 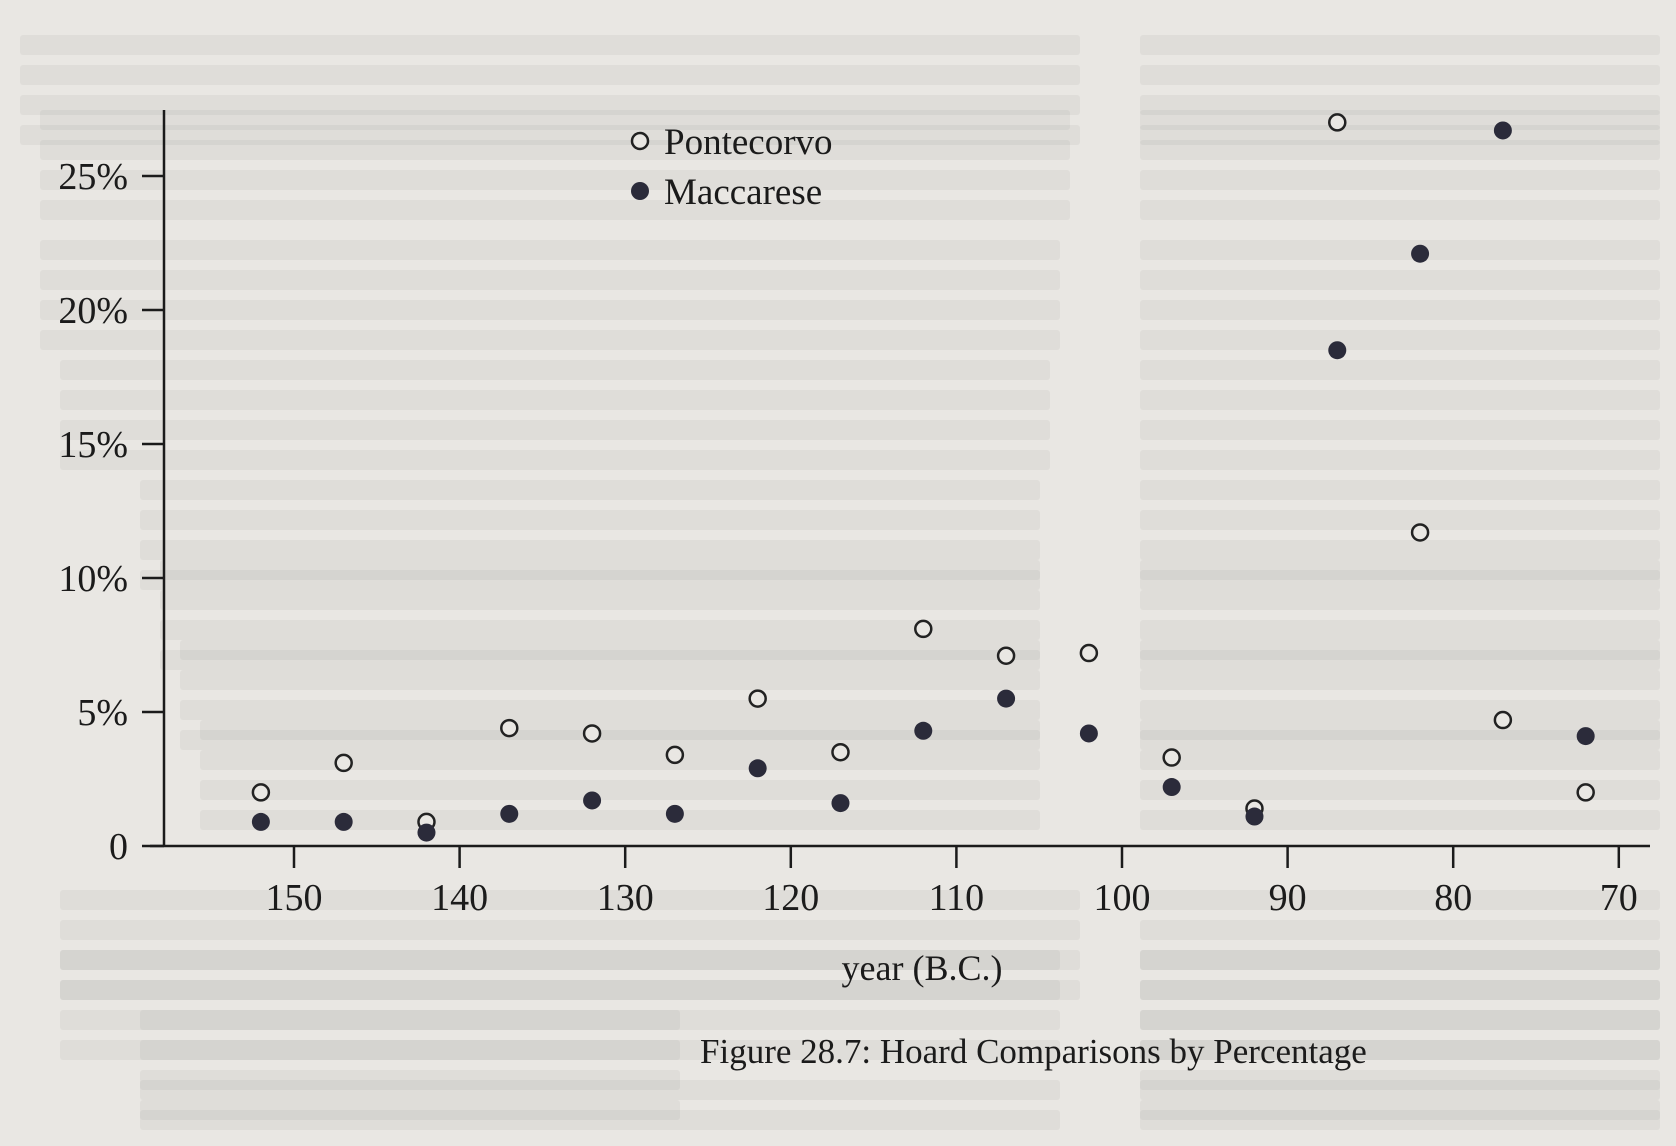 I want to click on x-axis-title: year (B.C.), so click(x=922, y=968).